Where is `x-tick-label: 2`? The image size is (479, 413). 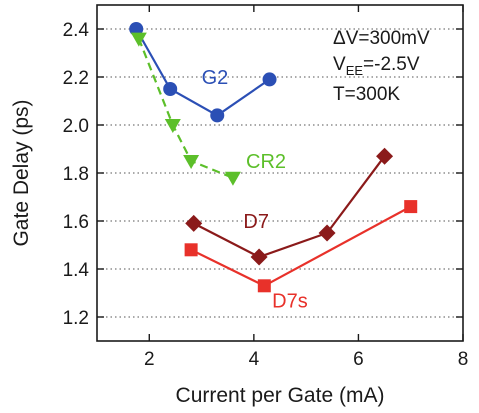
x-tick-label: 2 is located at coordinates (149, 359).